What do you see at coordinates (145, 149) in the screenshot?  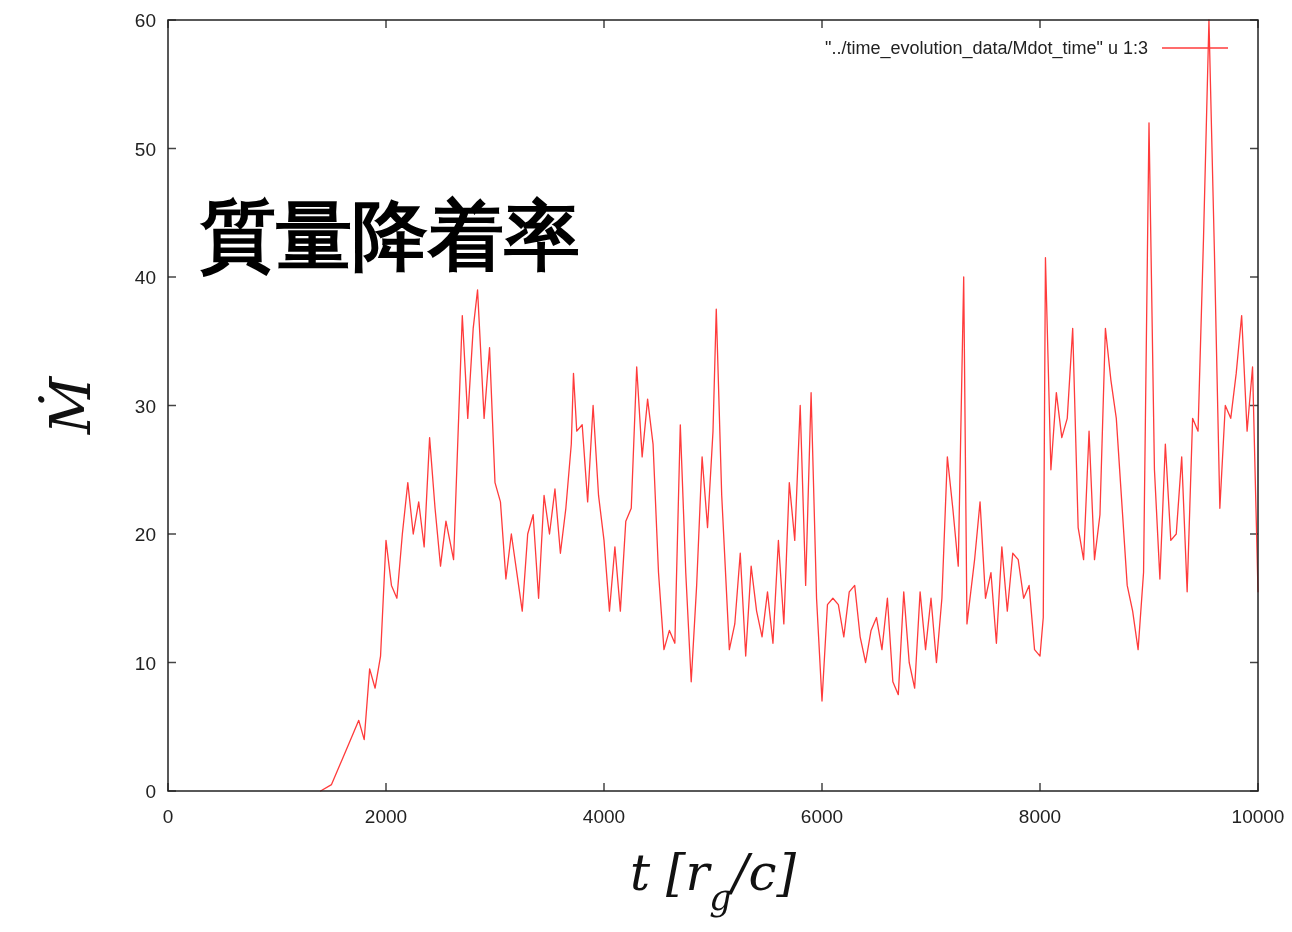 I see `y-tick-label: 50` at bounding box center [145, 149].